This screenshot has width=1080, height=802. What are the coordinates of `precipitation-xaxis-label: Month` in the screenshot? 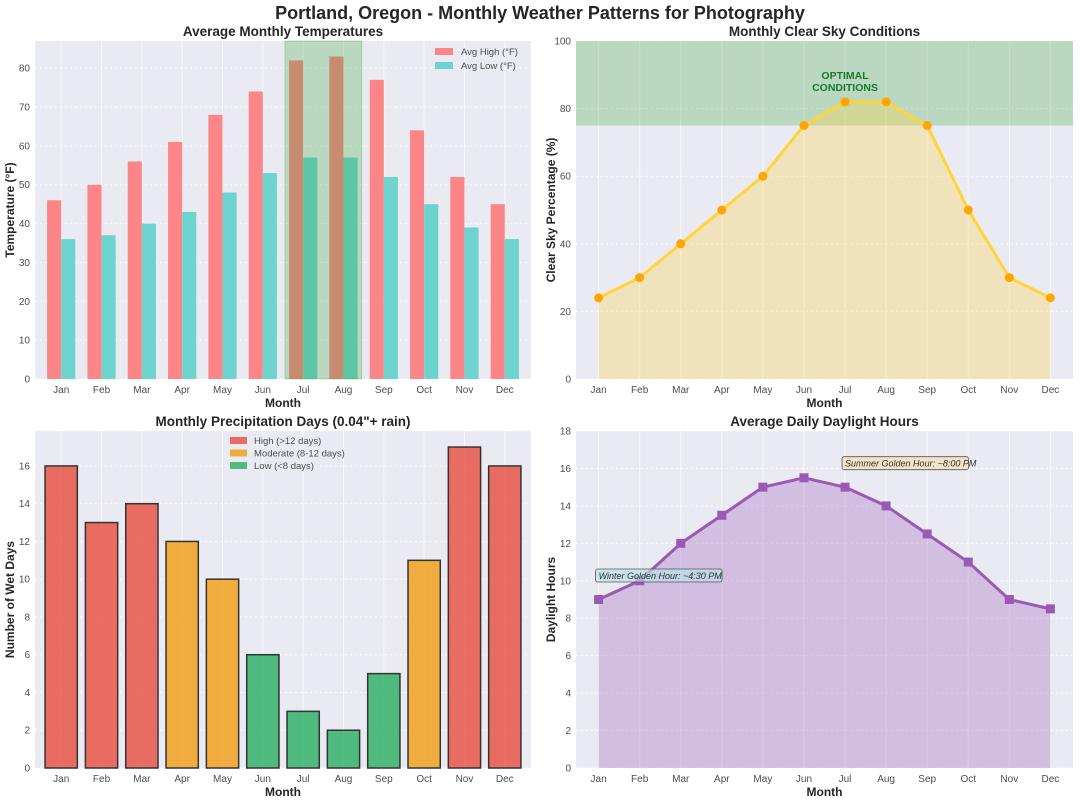 It's located at (283, 792).